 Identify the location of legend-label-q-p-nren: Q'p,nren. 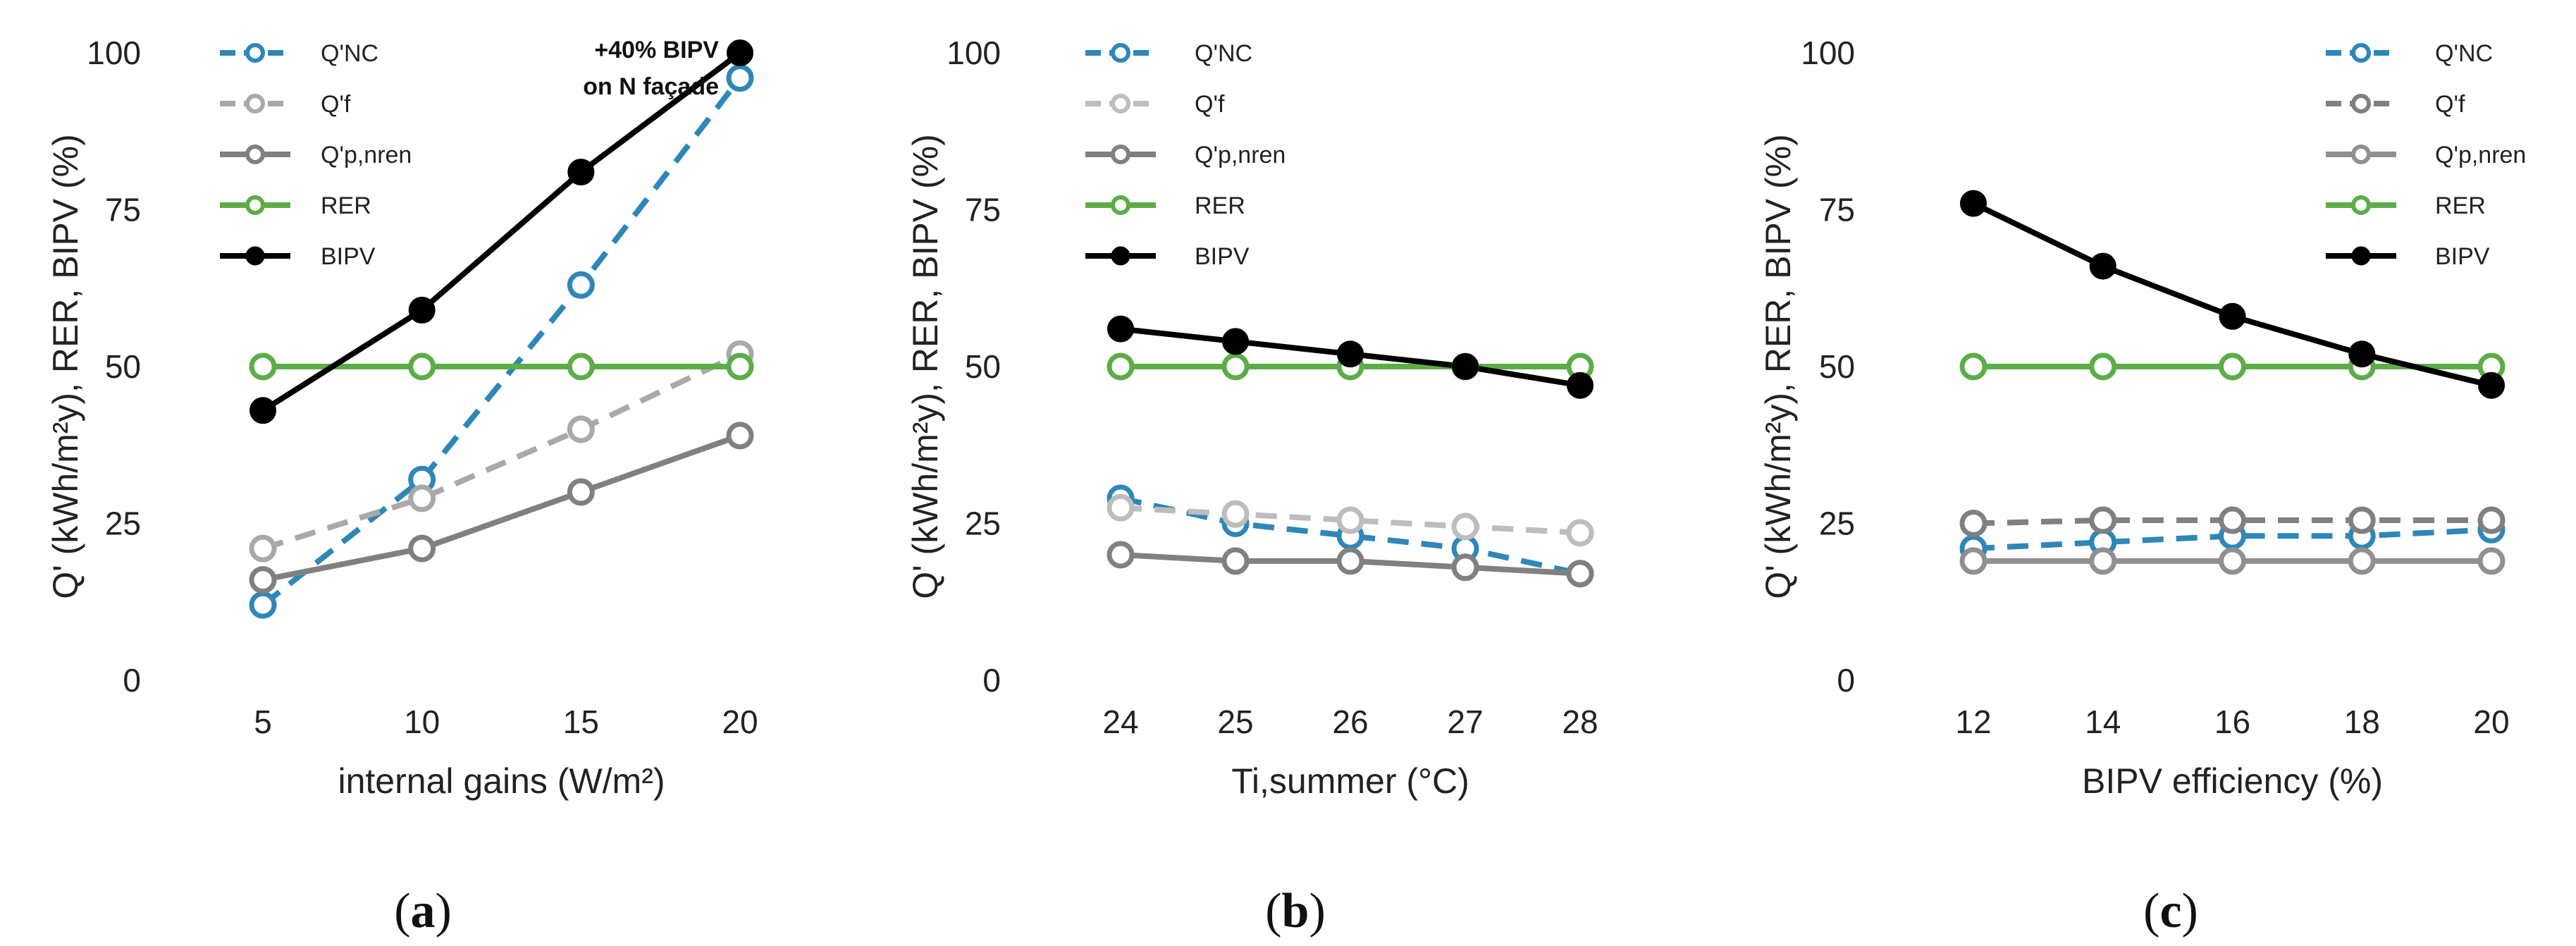
(366, 155).